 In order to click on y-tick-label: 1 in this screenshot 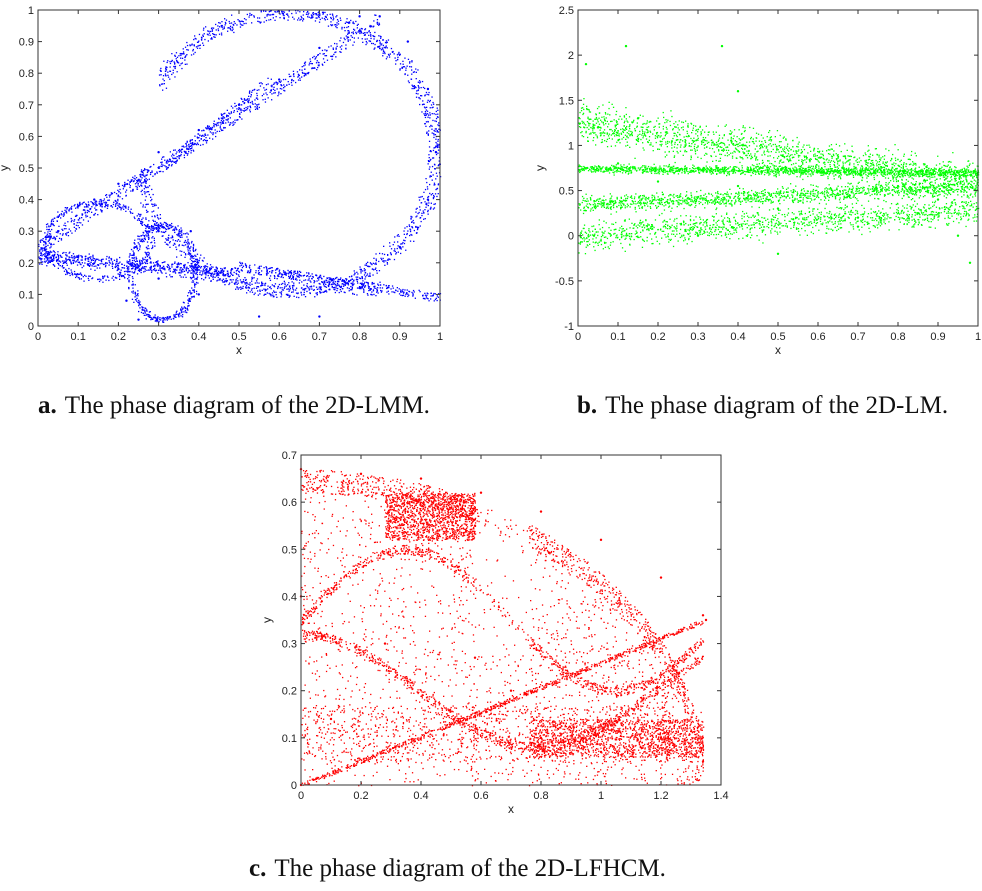, I will do `click(31, 11)`.